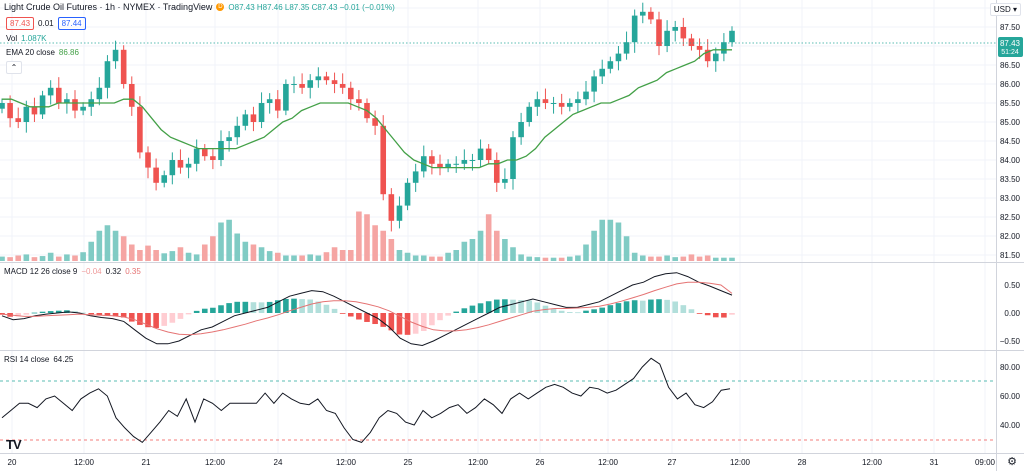 The width and height of the screenshot is (1024, 471). What do you see at coordinates (1012, 462) in the screenshot?
I see `gear-icon: ⚙` at bounding box center [1012, 462].